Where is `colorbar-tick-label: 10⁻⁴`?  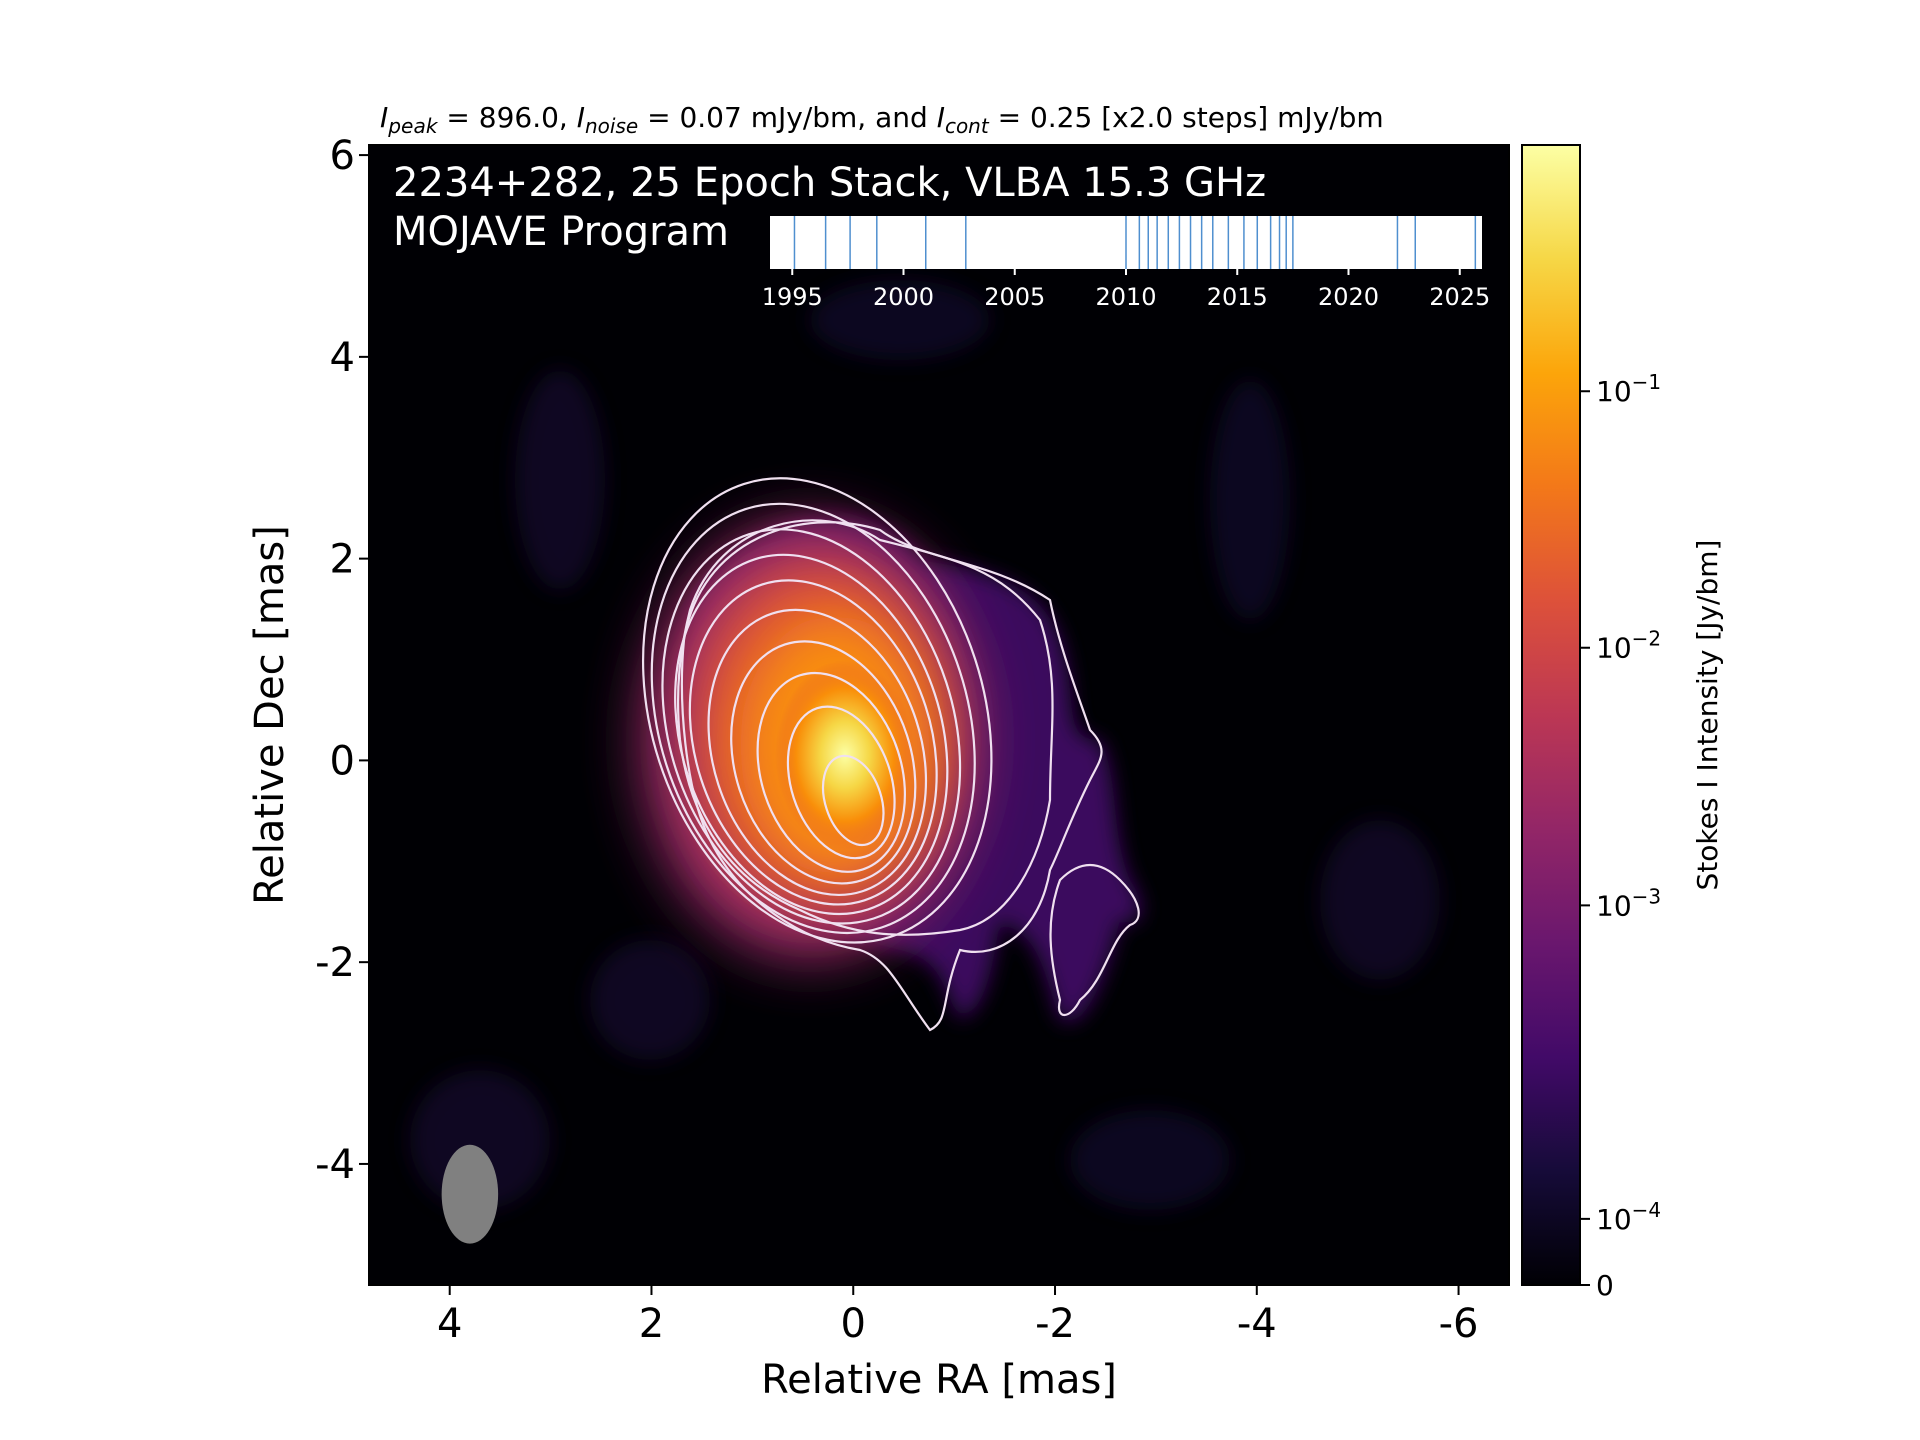
colorbar-tick-label: 10⁻⁴ is located at coordinates (1628, 1217).